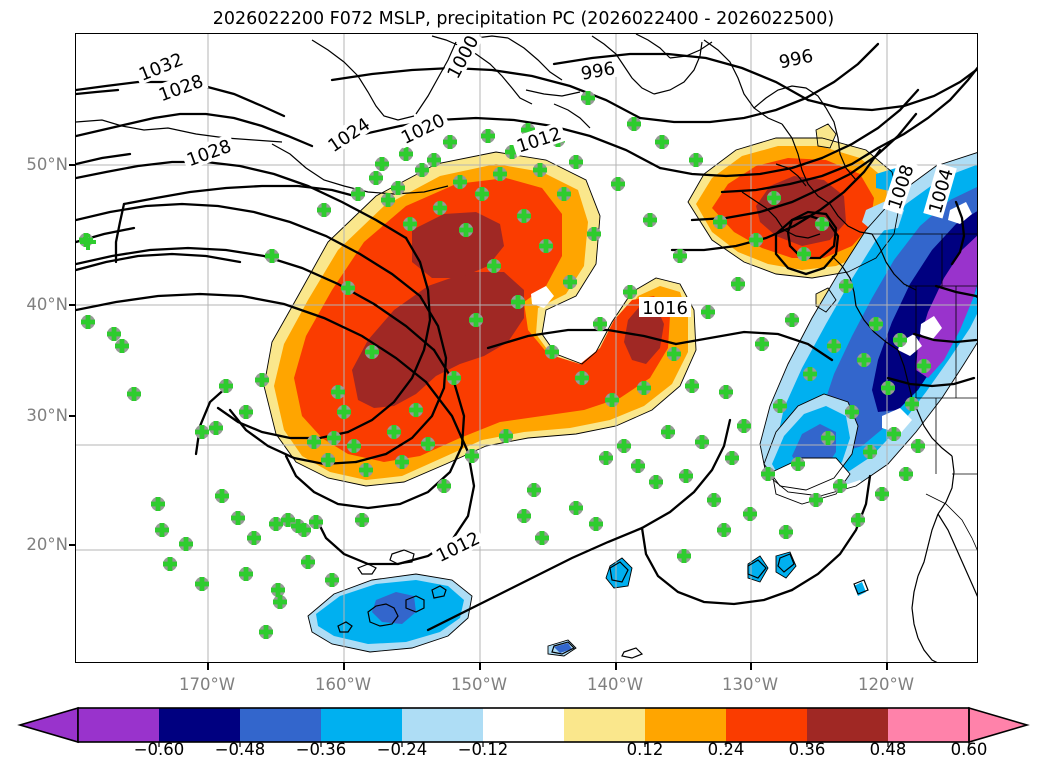  What do you see at coordinates (897, 421) in the screenshot?
I see `pc-hole-c` at bounding box center [897, 421].